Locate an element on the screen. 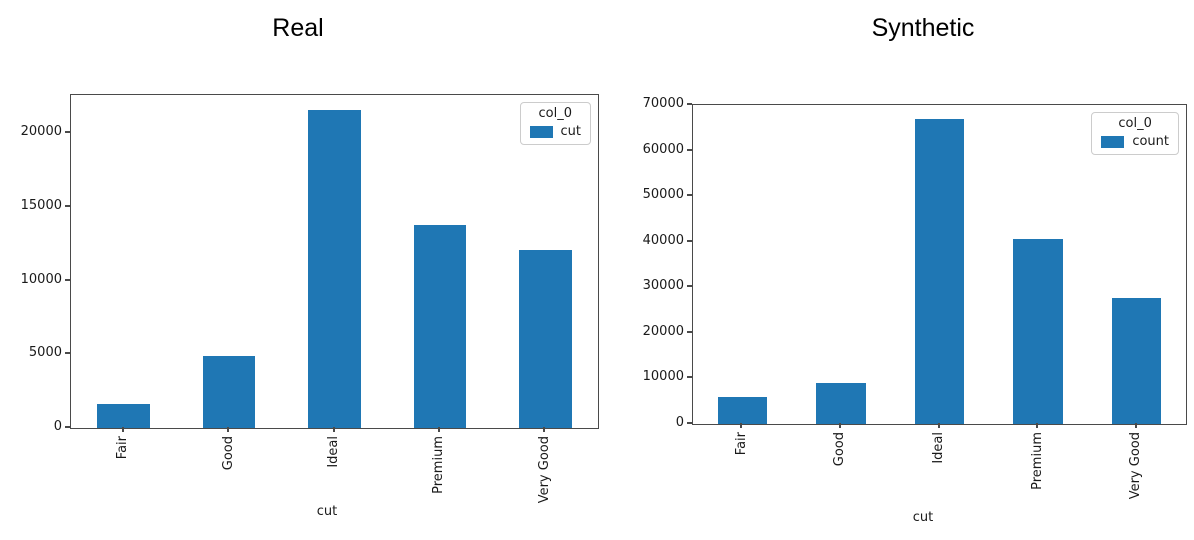 Image resolution: width=1194 pixels, height=540 pixels. legend-real: col_0 cut is located at coordinates (555, 123).